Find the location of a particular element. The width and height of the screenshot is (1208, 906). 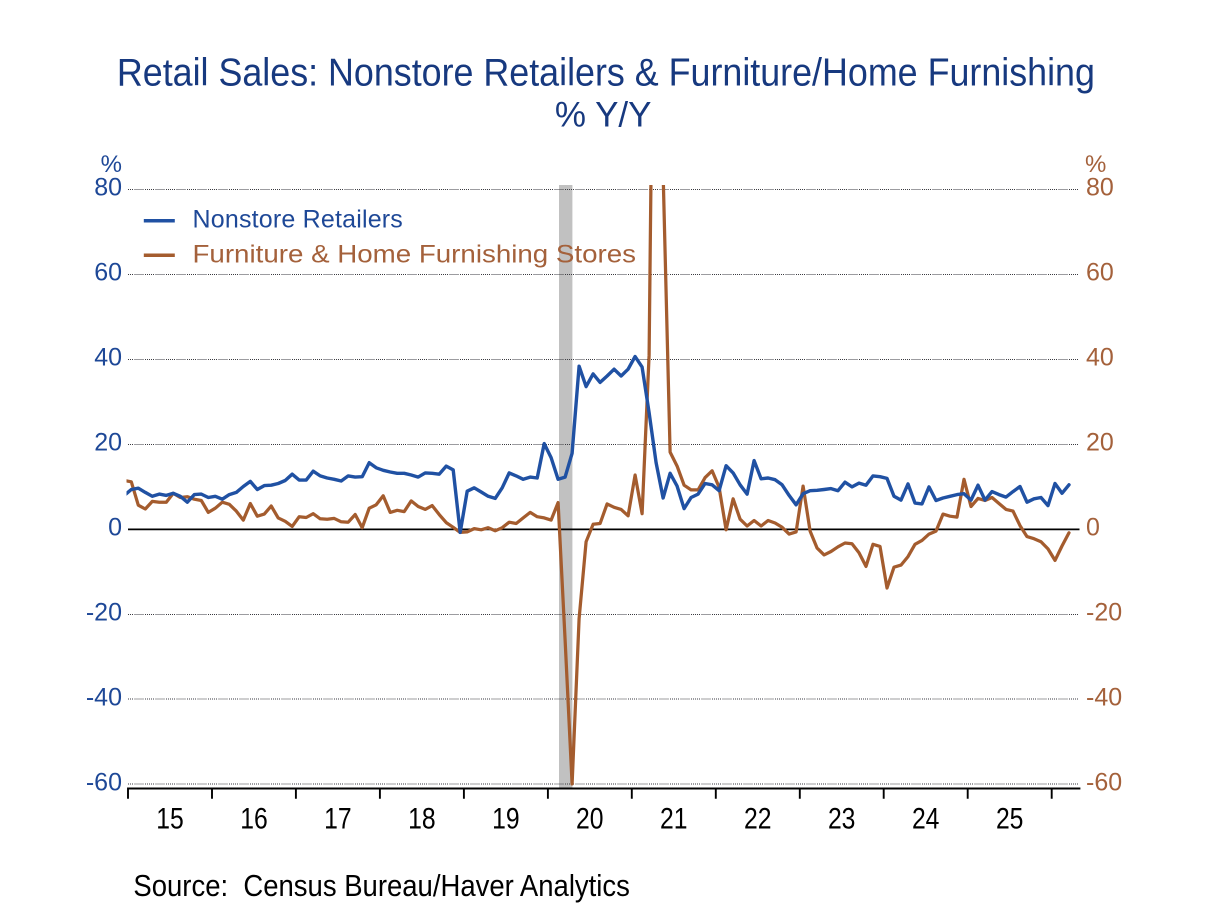

svg-text: 25 is located at coordinates (1010, 819).